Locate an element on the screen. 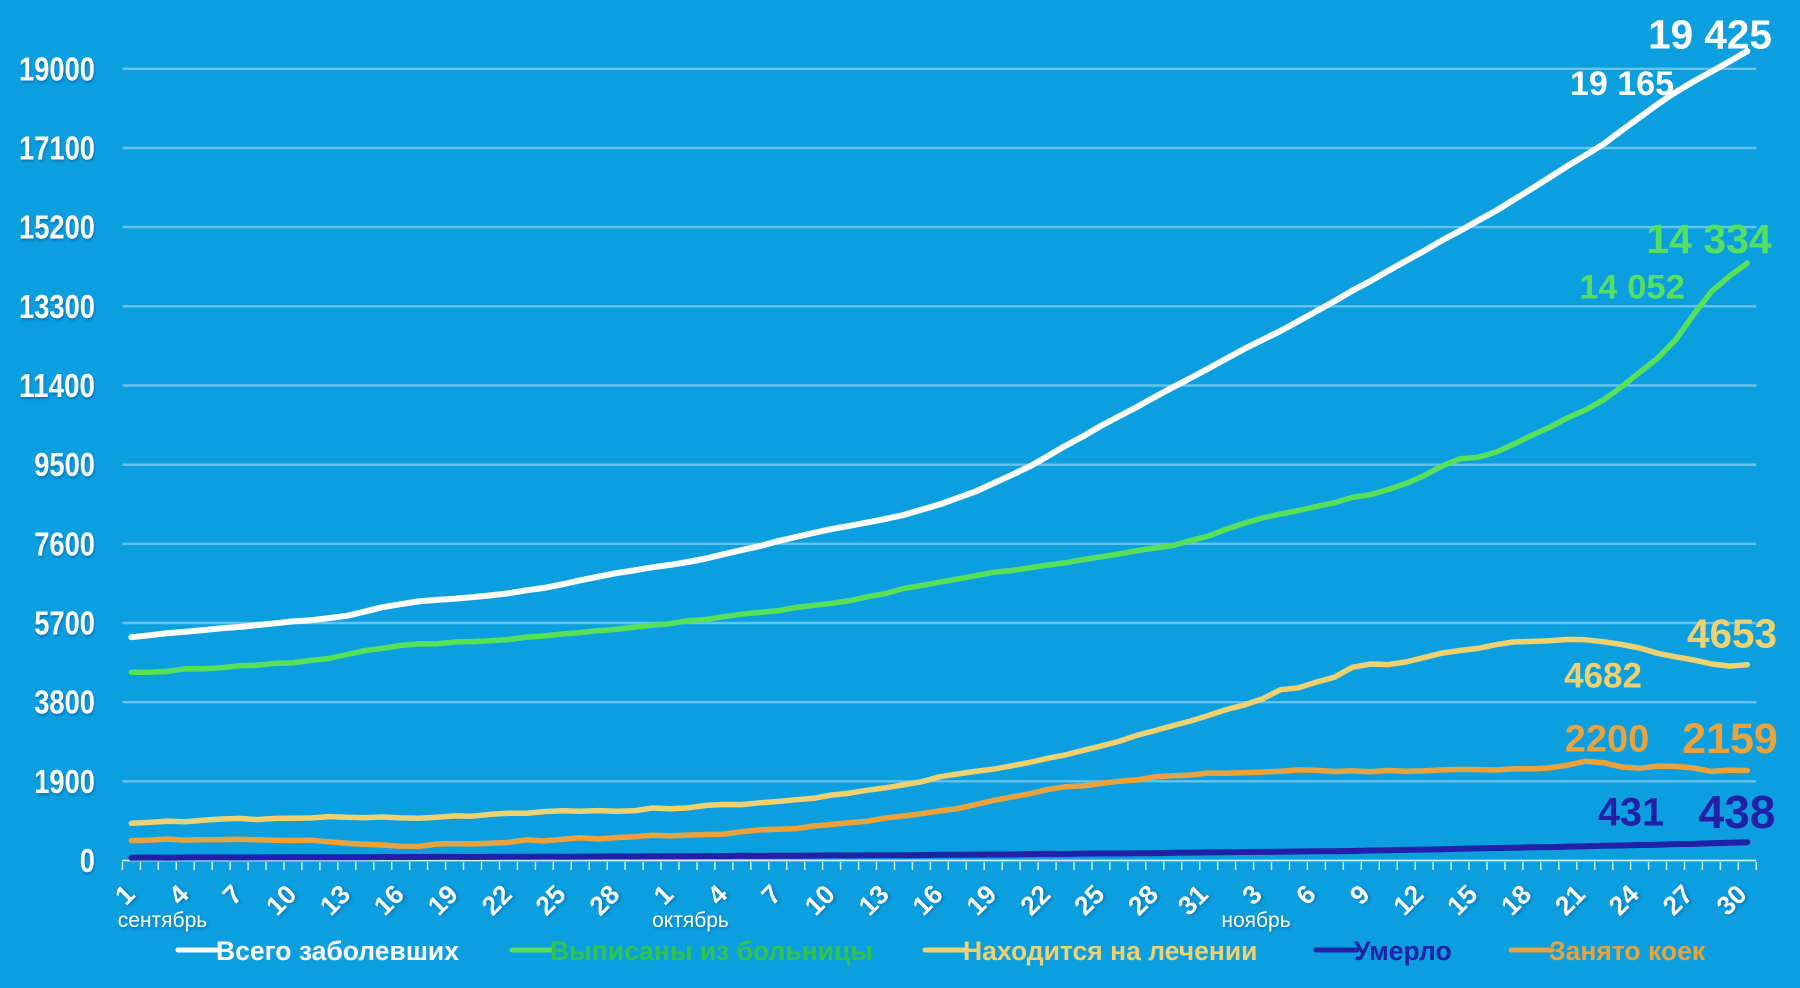 This screenshot has width=1800, height=988. svg-text: 13300 is located at coordinates (57, 306).